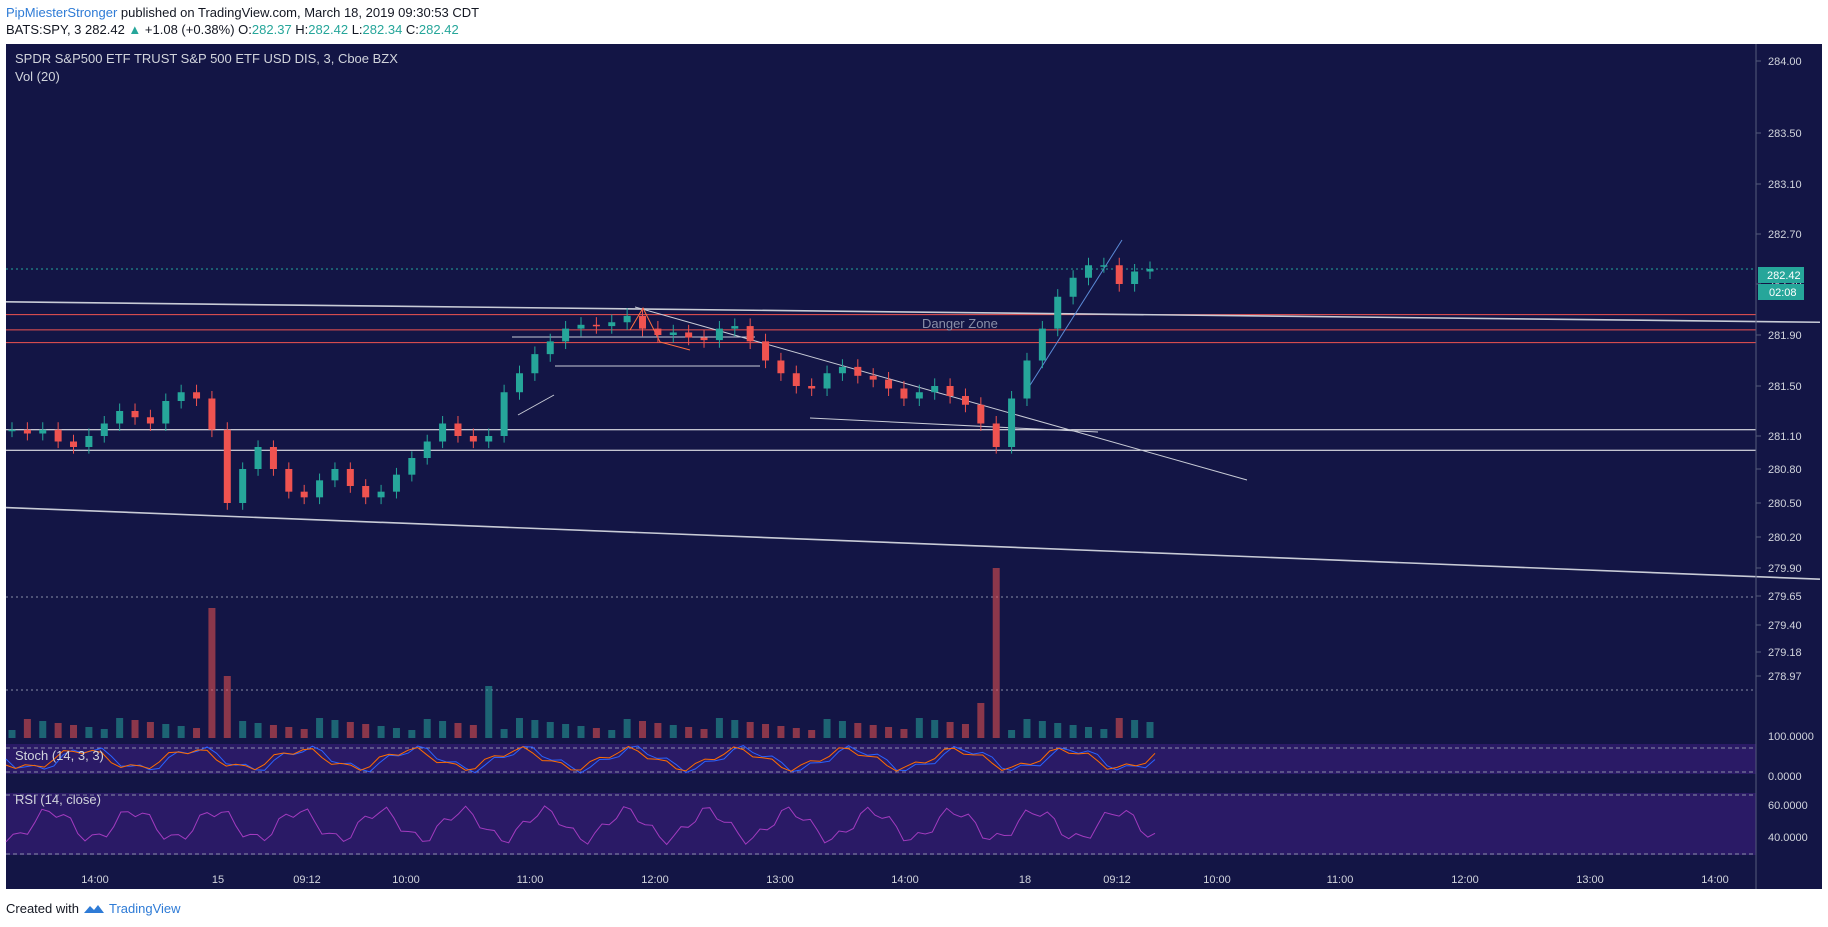  What do you see at coordinates (438, 29) in the screenshot?
I see `close-value: 282.42` at bounding box center [438, 29].